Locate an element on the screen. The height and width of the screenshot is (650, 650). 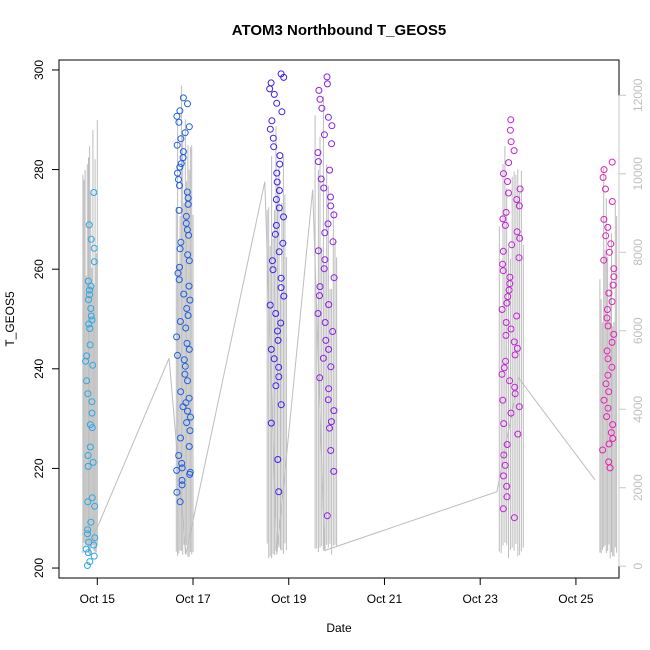
x-tick-label: Oct 23 is located at coordinates (481, 599).